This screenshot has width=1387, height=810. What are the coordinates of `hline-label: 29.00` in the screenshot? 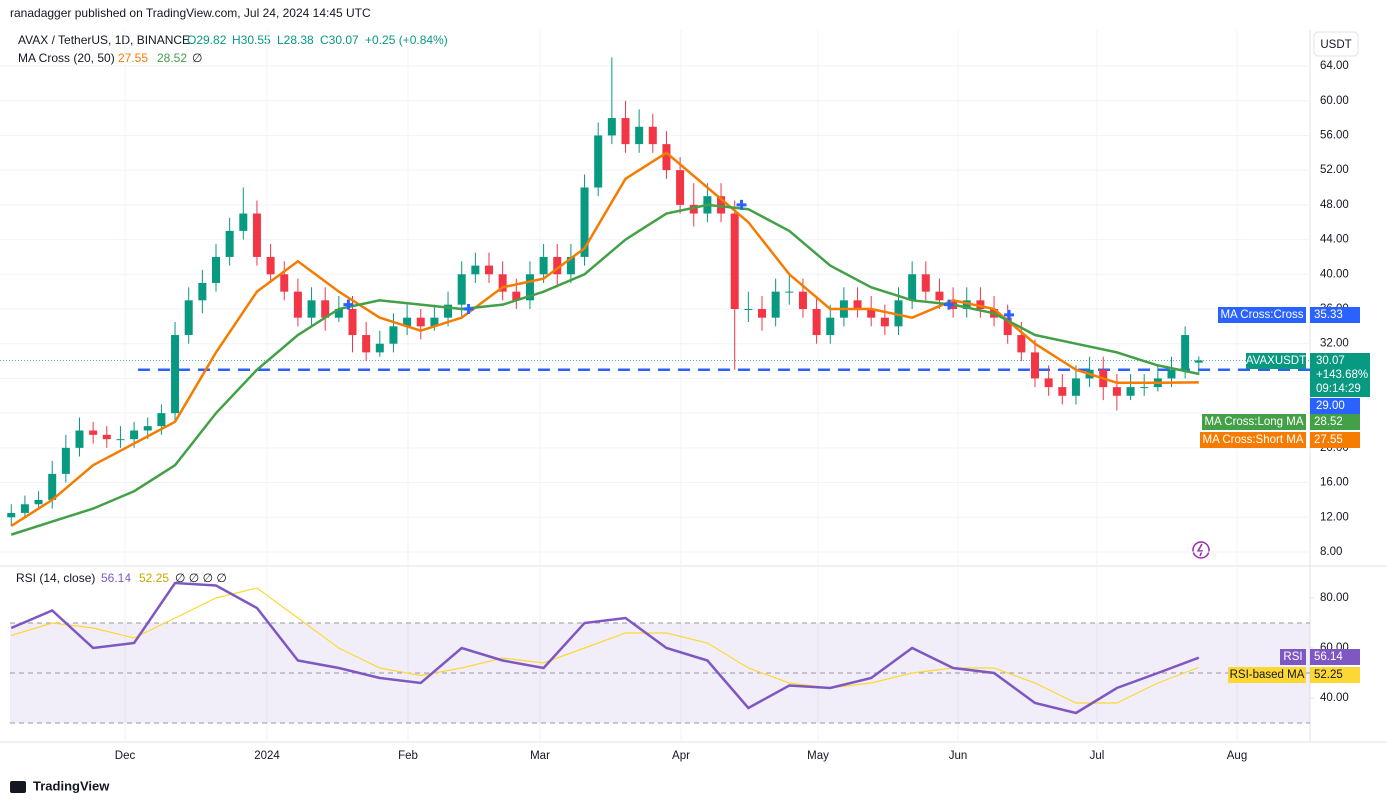 It's located at (1330, 406).